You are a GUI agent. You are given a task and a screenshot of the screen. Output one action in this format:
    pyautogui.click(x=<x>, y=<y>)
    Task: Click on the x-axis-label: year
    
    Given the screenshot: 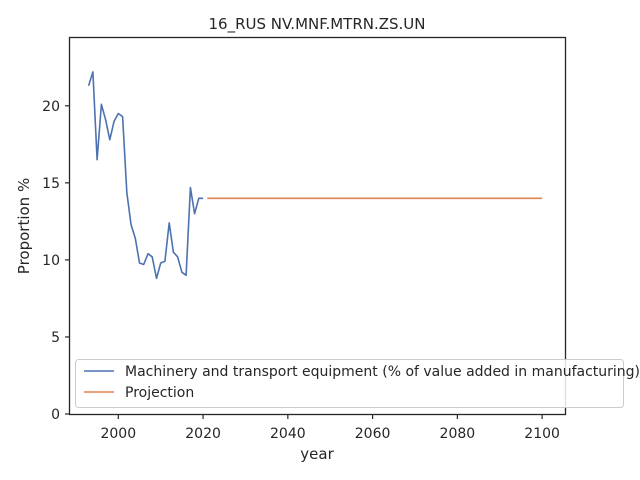 What is the action you would take?
    pyautogui.click(x=317, y=454)
    